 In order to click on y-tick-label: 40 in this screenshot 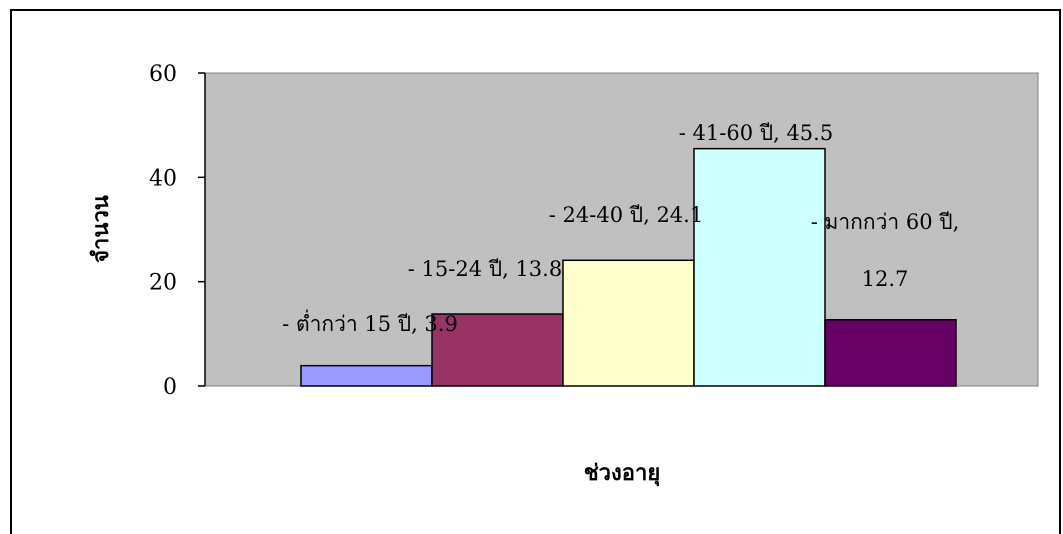, I will do `click(163, 178)`.